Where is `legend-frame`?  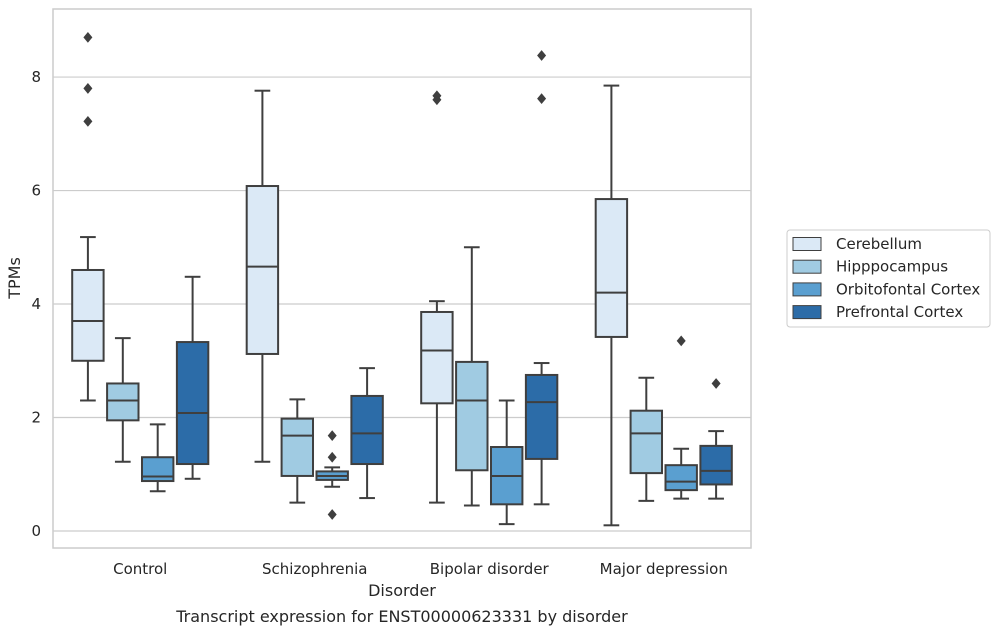
legend-frame is located at coordinates (888, 278).